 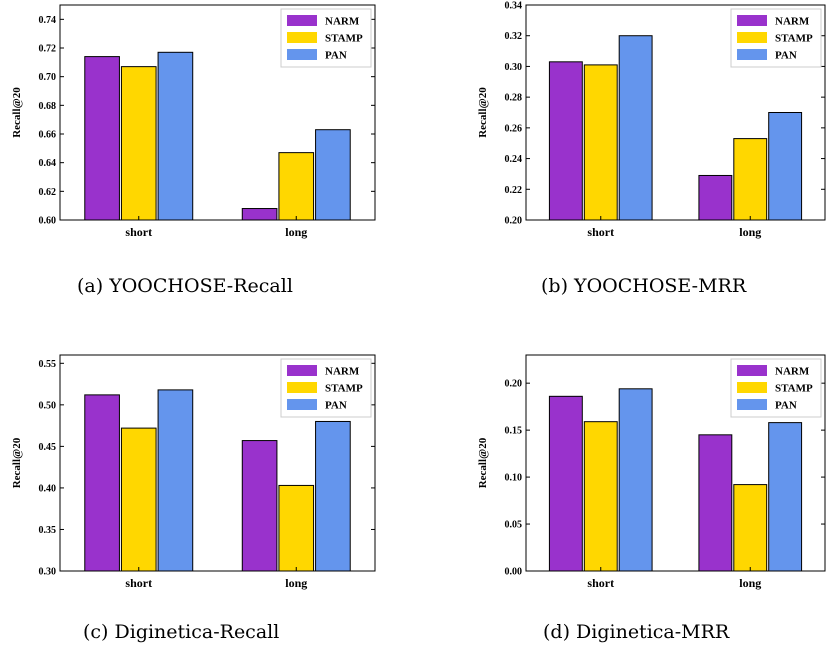 I want to click on caption-a: (a) YOOCHOSE-Recall, so click(x=185, y=286).